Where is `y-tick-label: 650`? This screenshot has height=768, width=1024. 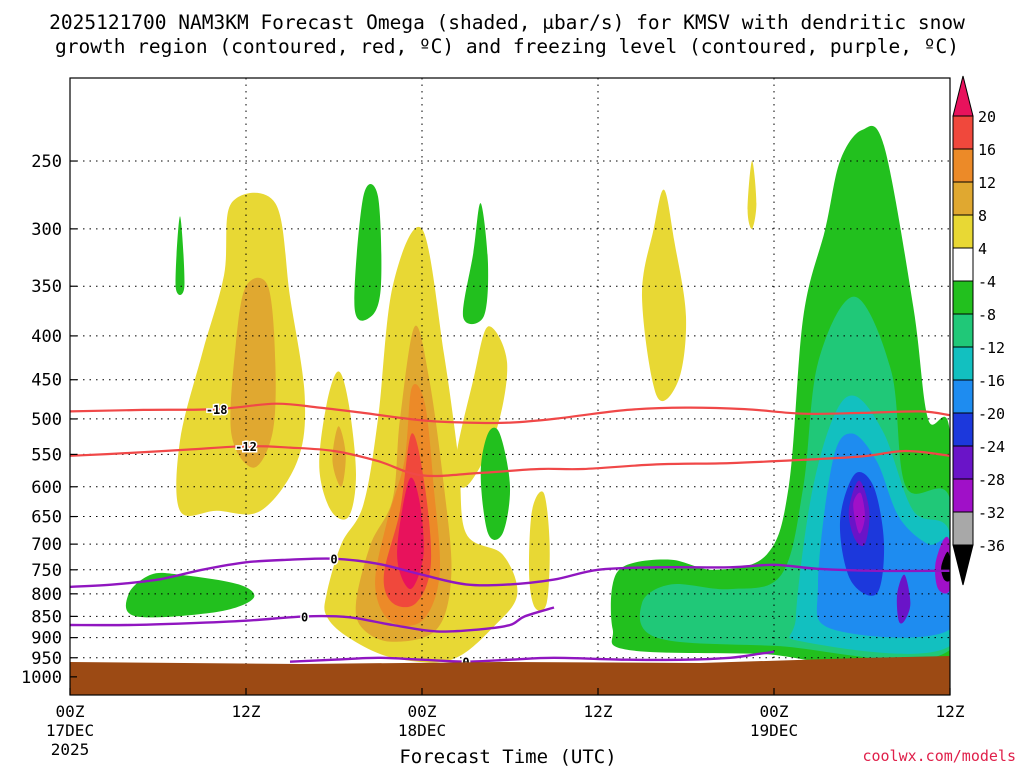 y-tick-label: 650 is located at coordinates (46, 518).